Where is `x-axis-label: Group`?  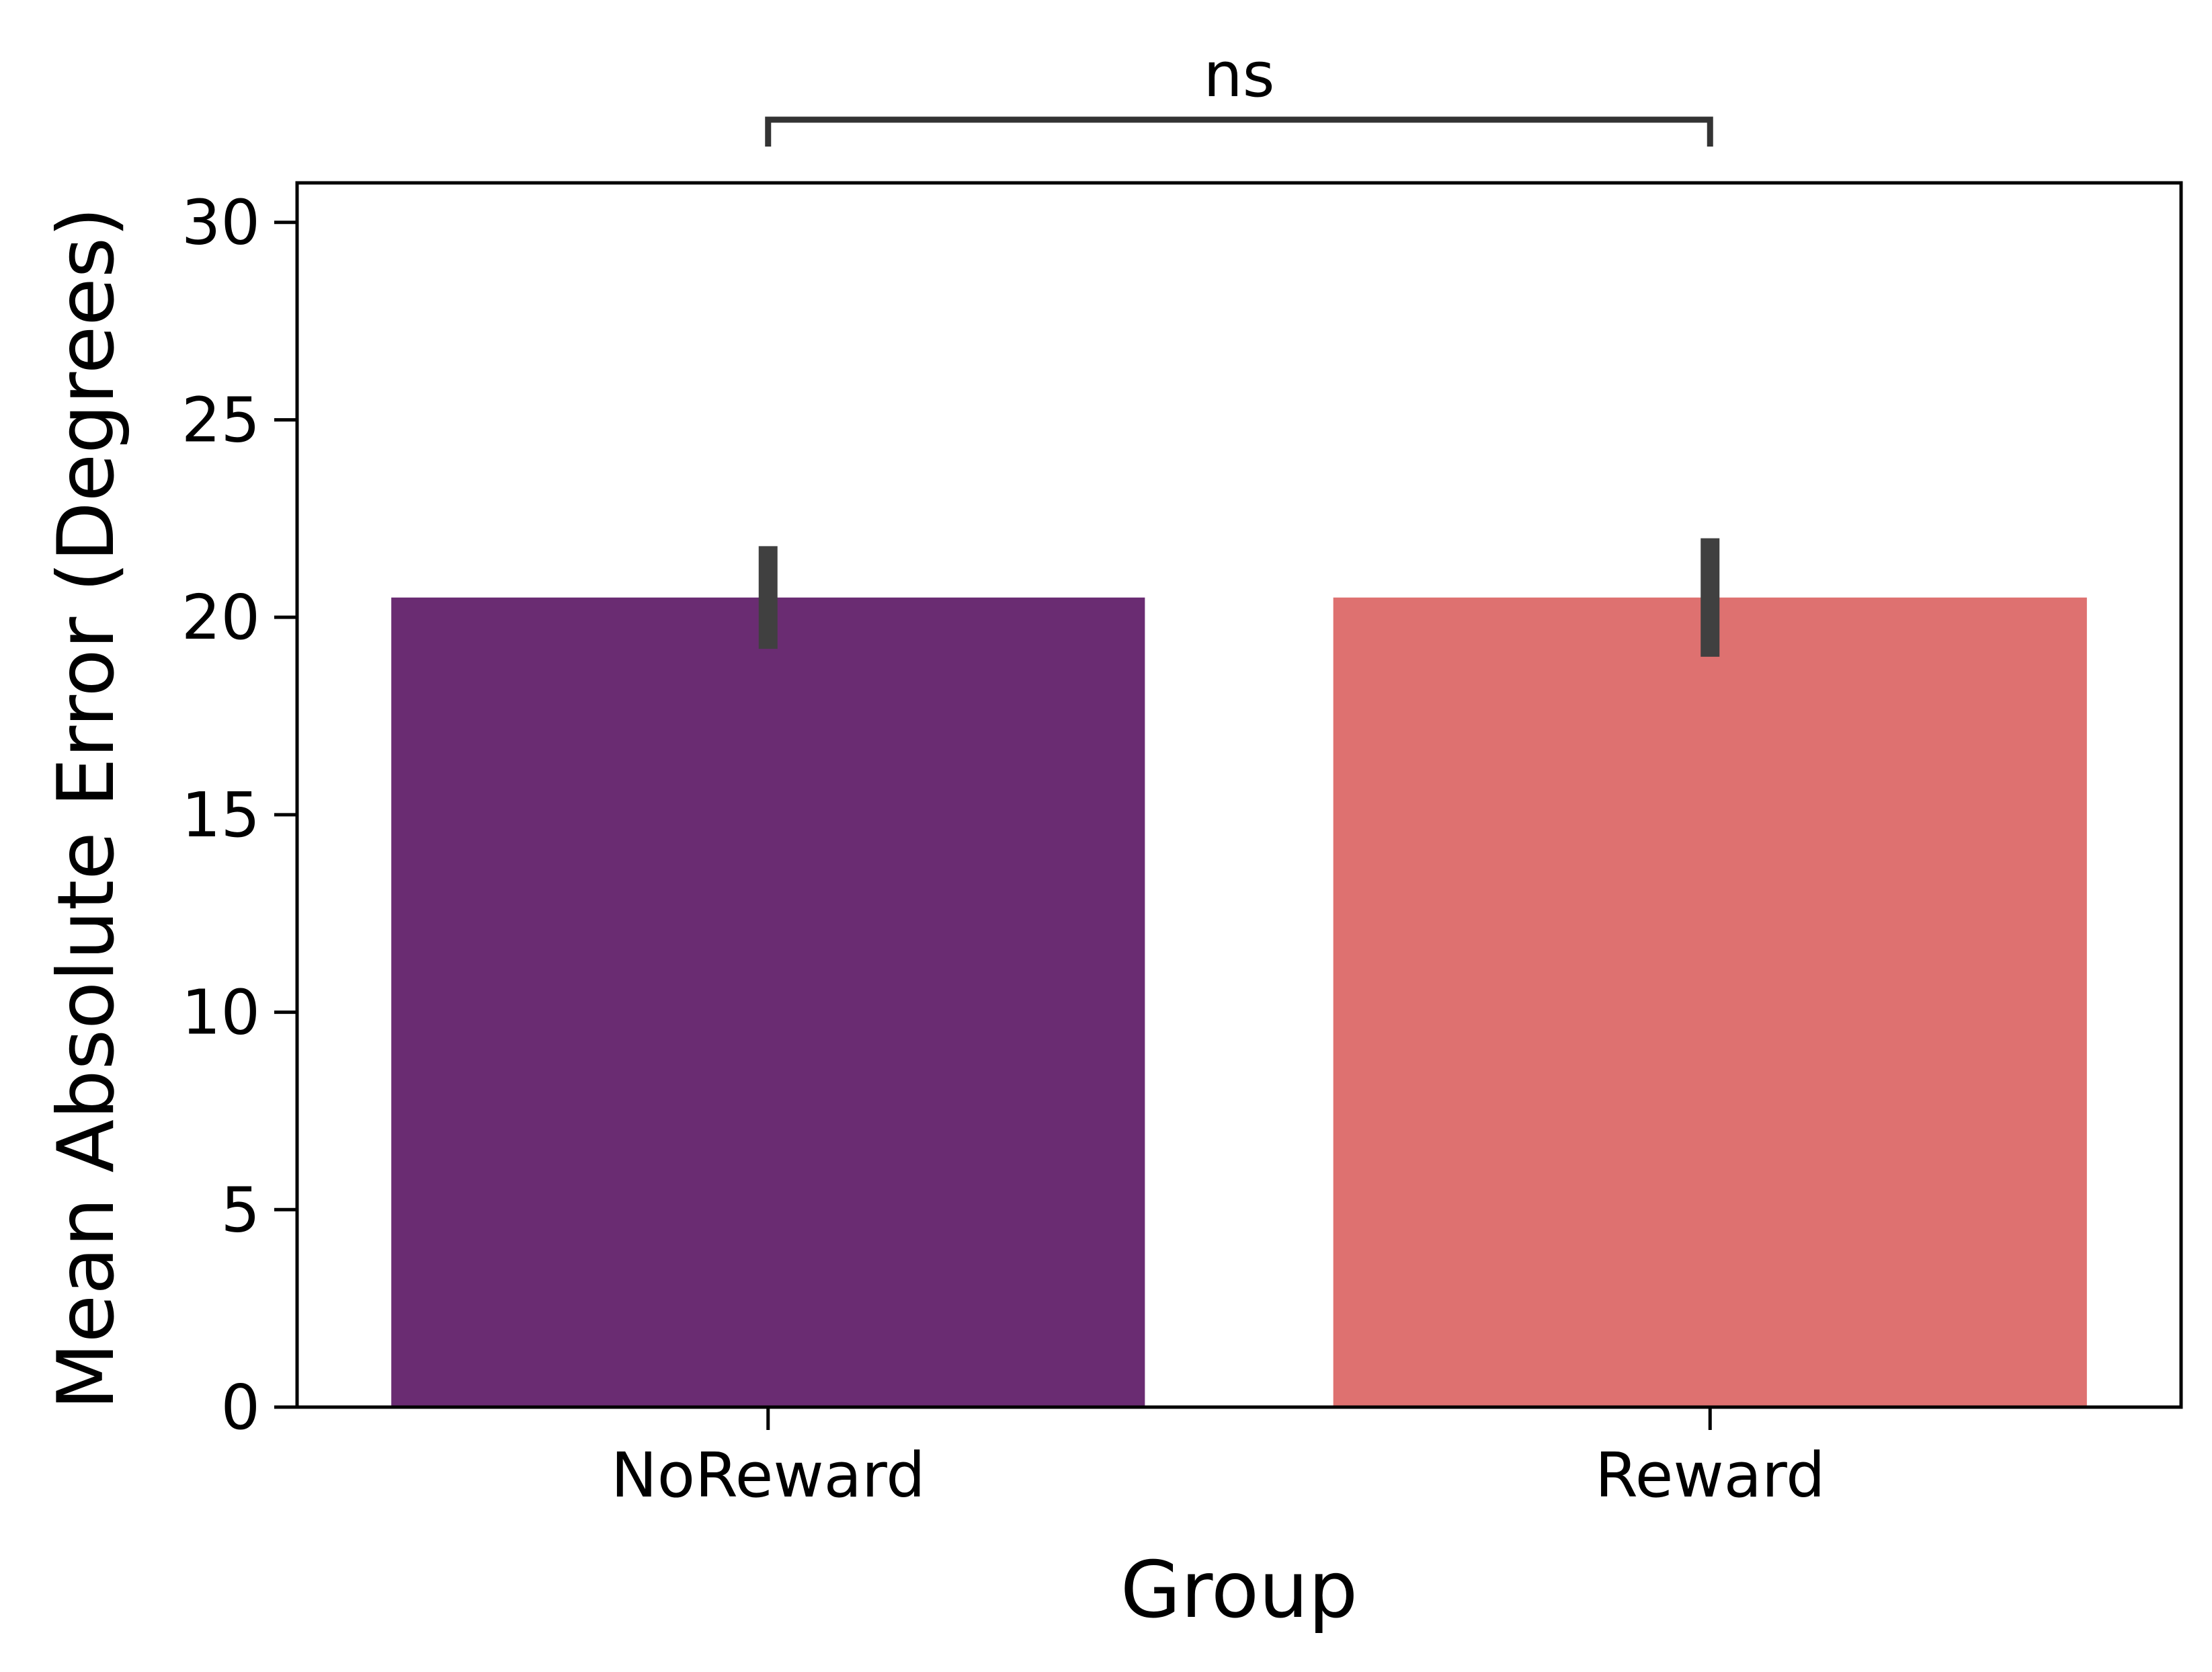
x-axis-label: Group is located at coordinates (1239, 1590).